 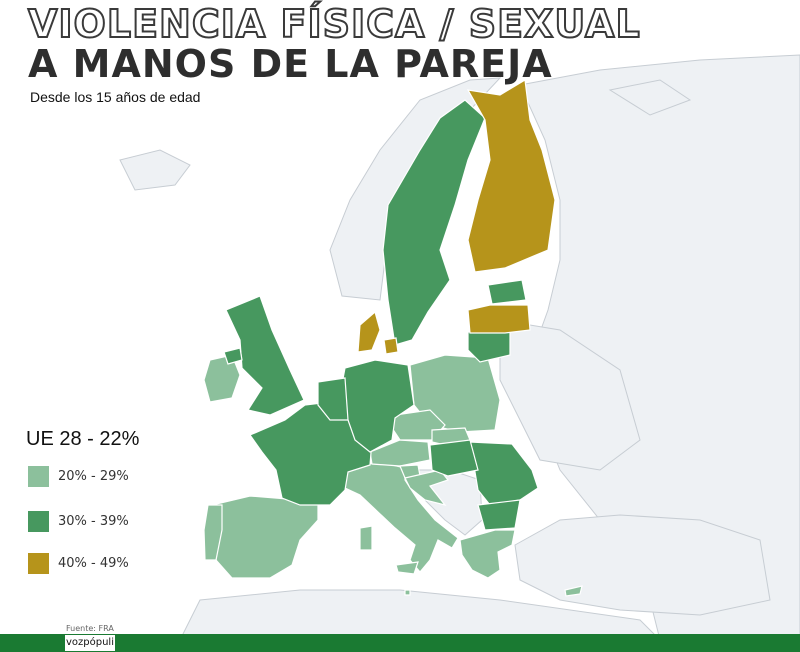 What do you see at coordinates (334, 24) in the screenshot?
I see `title-line-1: VIOLENCIA FÍSICA / SEXUAL` at bounding box center [334, 24].